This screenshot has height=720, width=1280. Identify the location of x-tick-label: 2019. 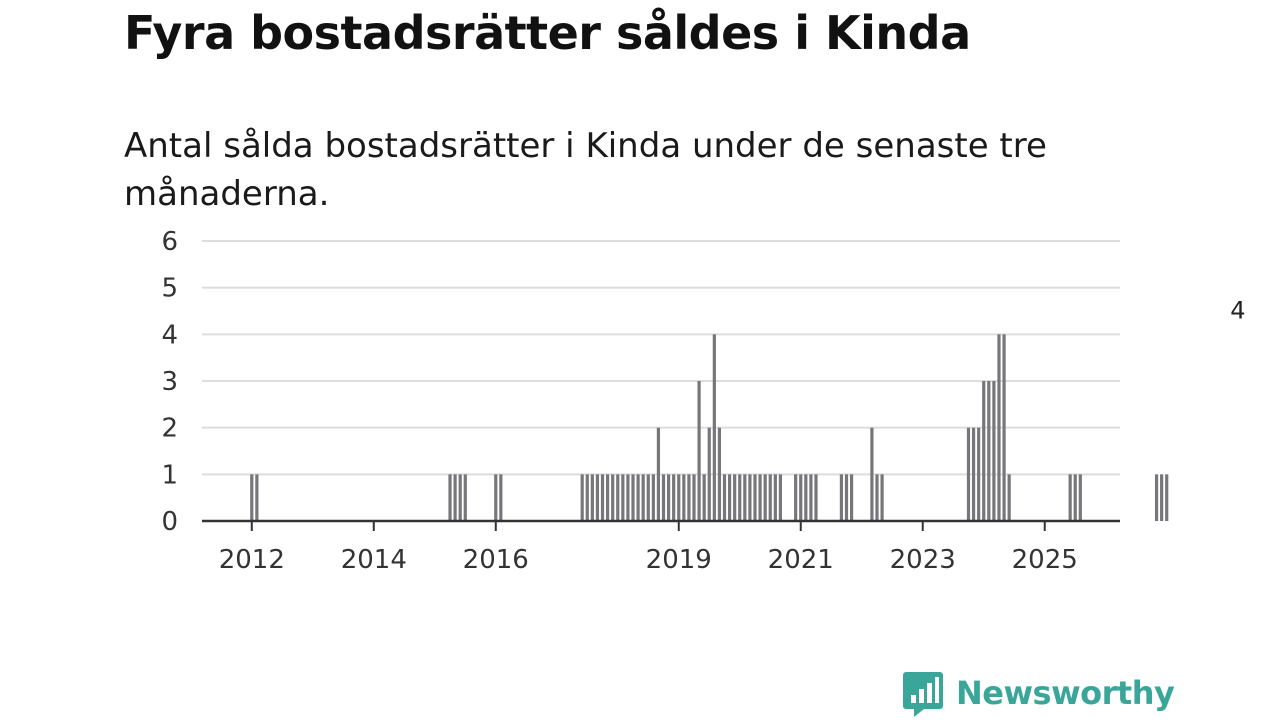
(679, 560).